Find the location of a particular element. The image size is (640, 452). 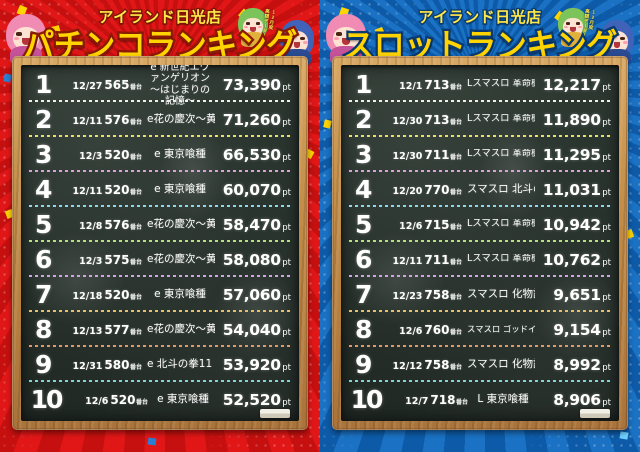

row-date: 12/31 is located at coordinates (87, 366).